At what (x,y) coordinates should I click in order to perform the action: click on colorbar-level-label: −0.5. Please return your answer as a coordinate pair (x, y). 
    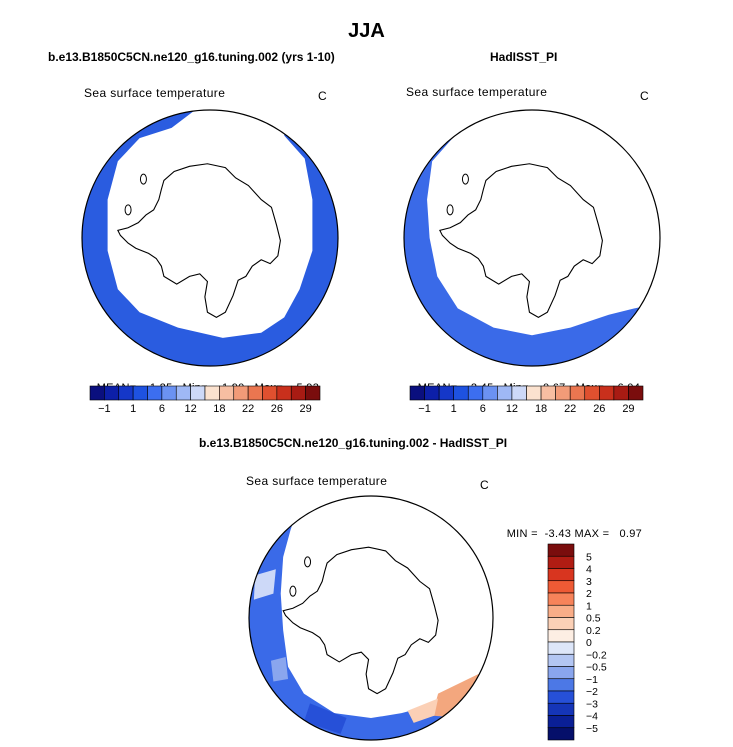
    Looking at the image, I should click on (596, 668).